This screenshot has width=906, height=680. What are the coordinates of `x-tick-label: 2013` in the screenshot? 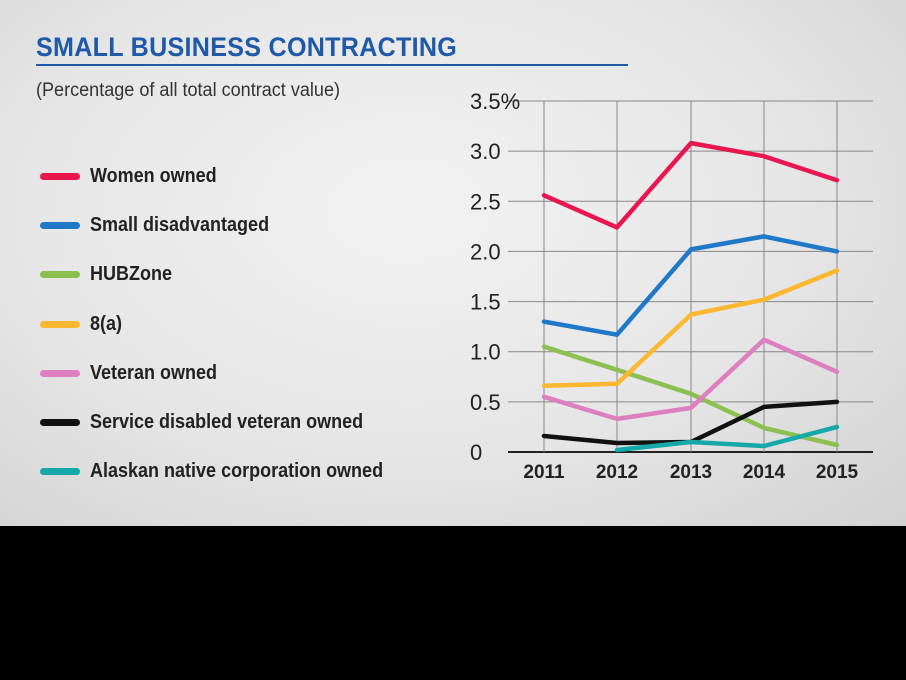 It's located at (691, 472).